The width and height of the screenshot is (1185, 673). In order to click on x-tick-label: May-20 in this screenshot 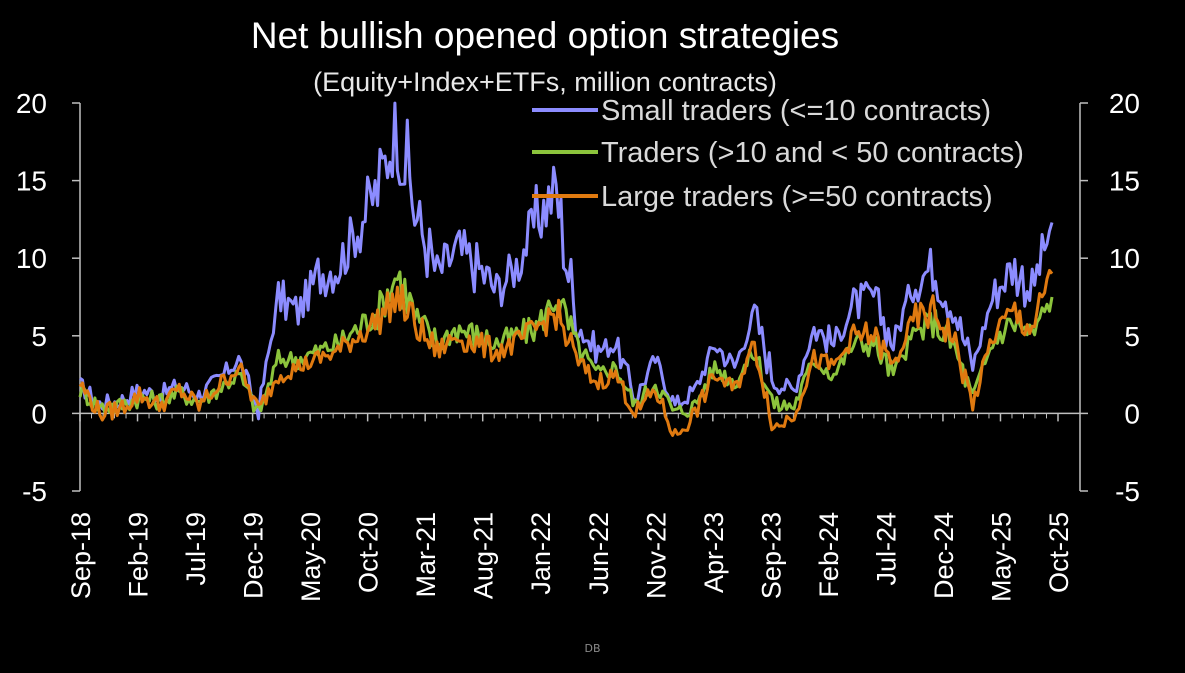, I will do `click(311, 557)`.